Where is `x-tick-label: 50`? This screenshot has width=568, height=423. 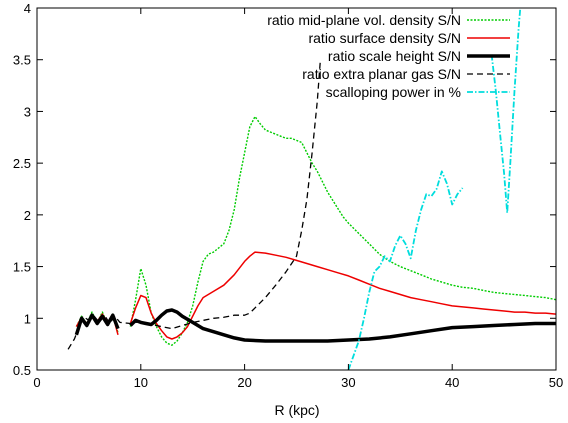 x-tick-label: 50 is located at coordinates (556, 382).